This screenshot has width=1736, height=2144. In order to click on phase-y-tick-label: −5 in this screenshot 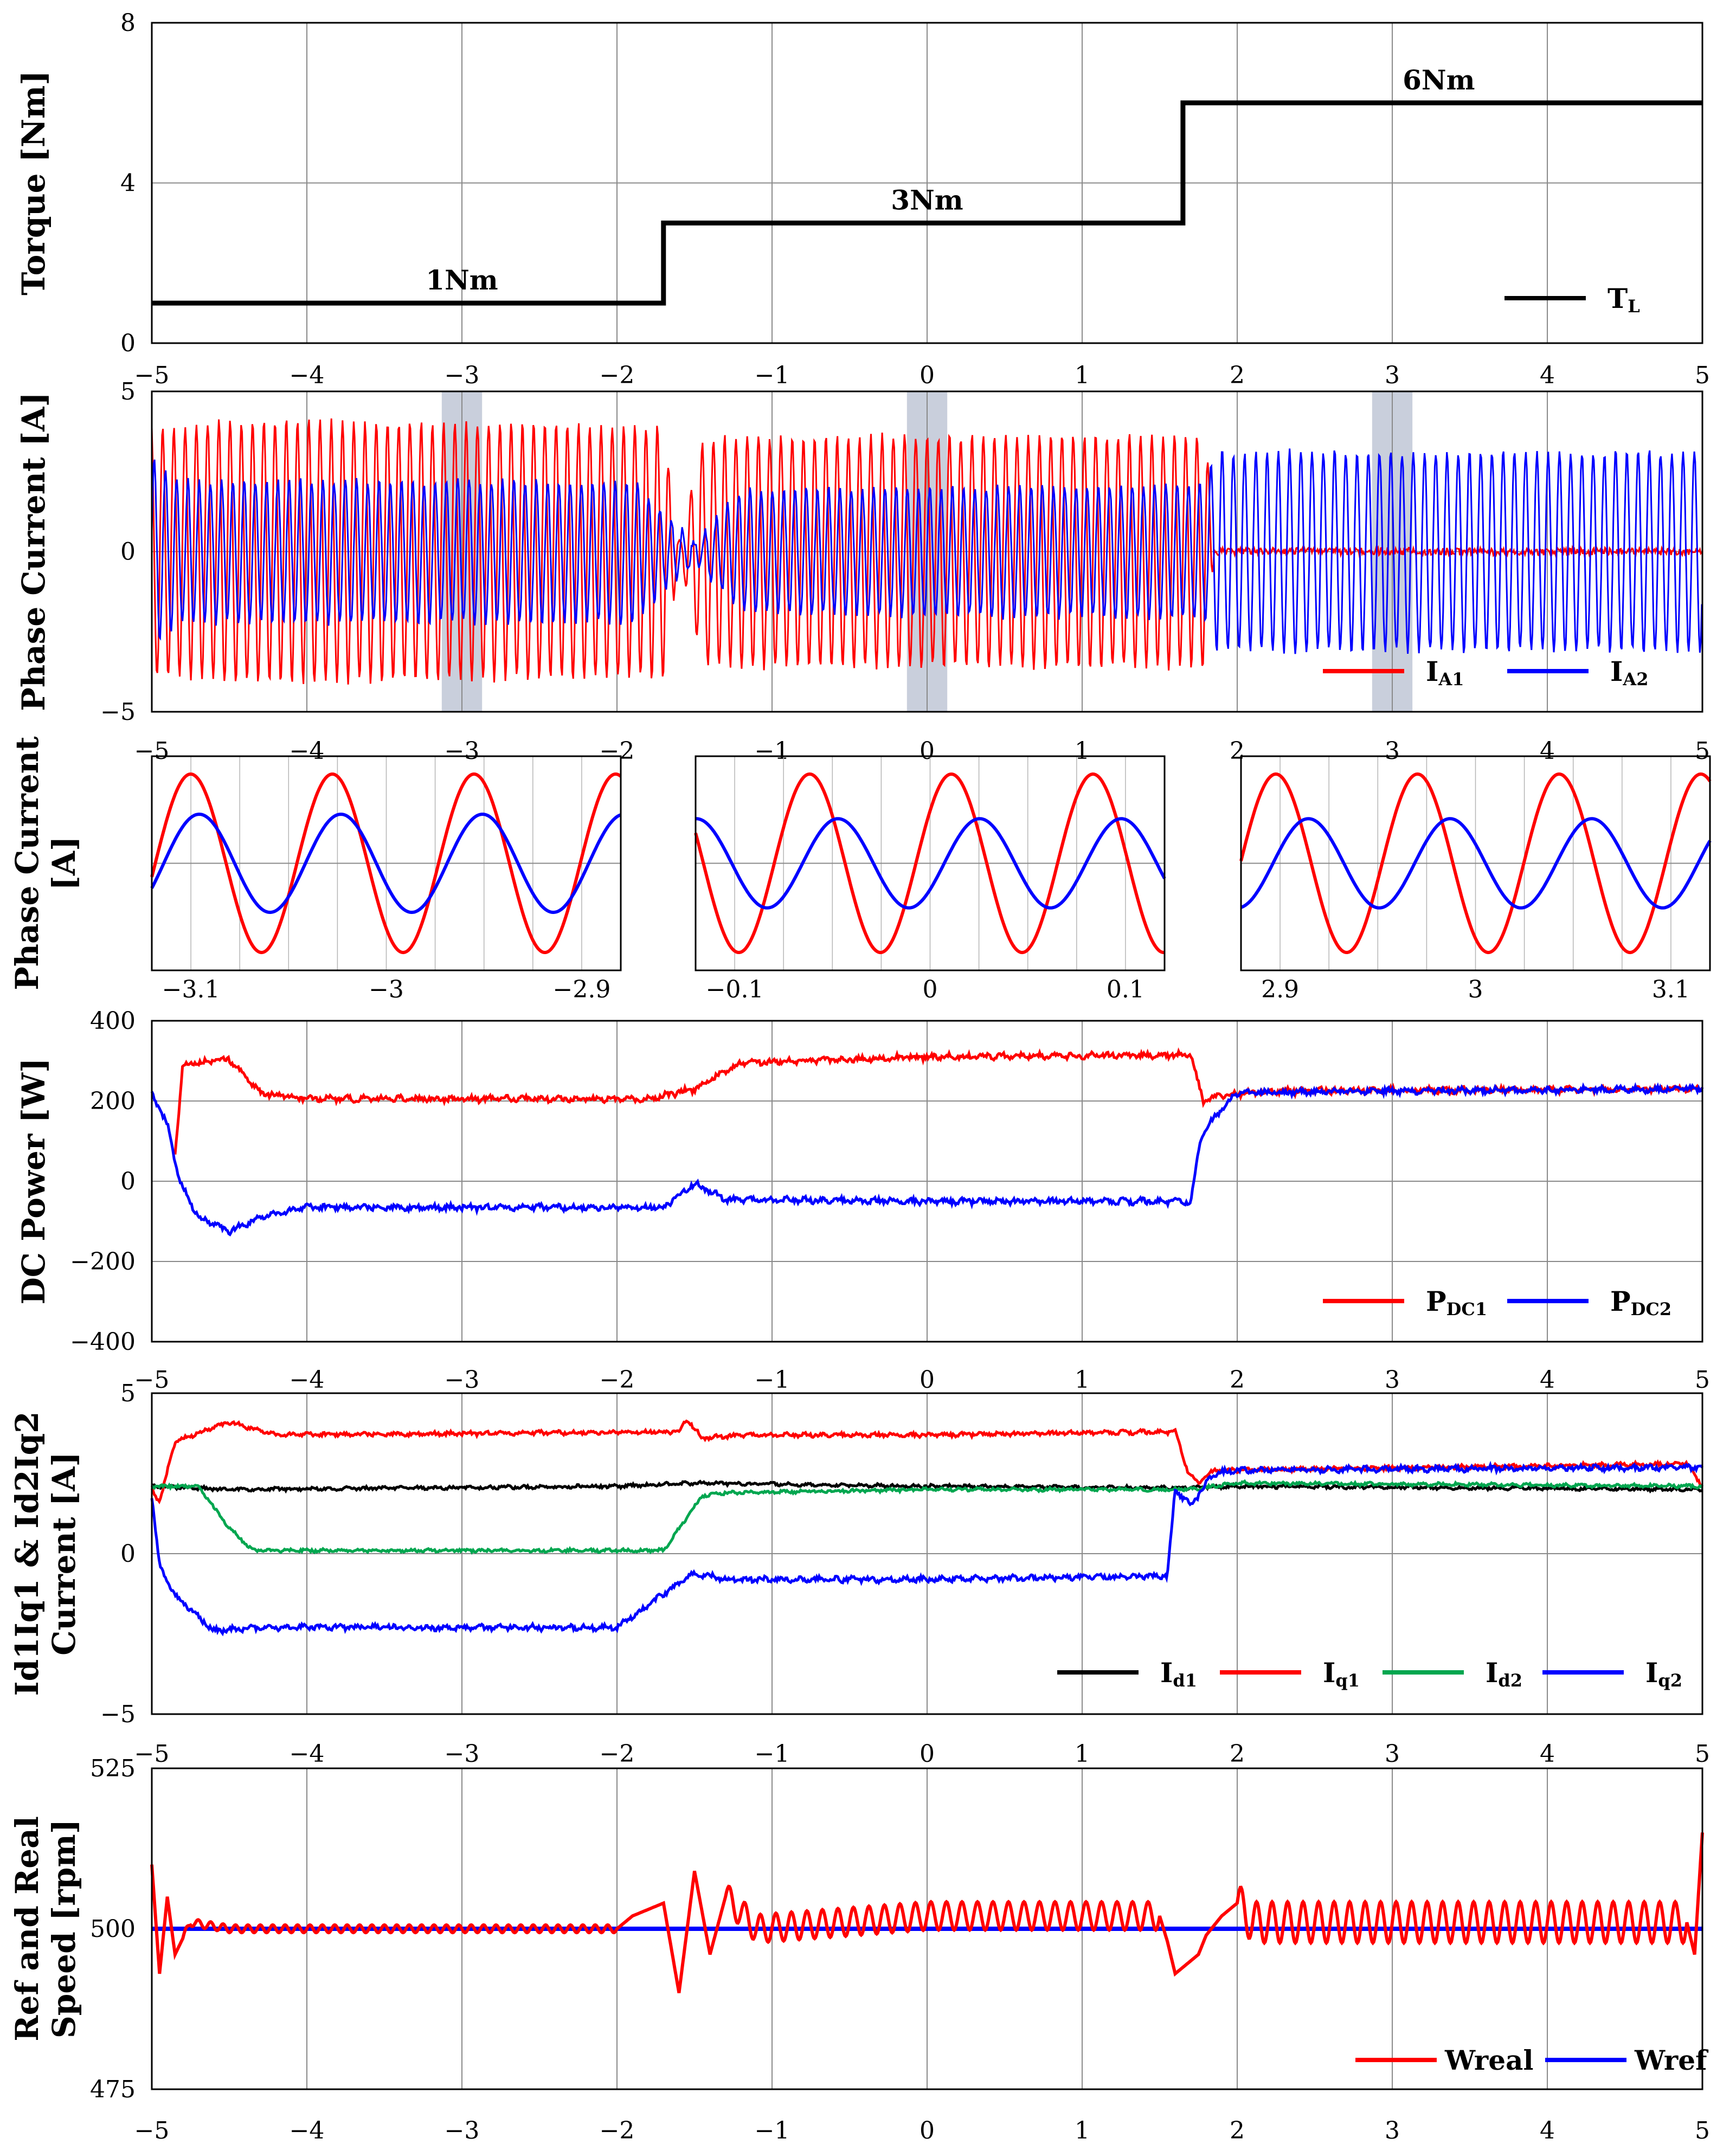, I will do `click(118, 712)`.